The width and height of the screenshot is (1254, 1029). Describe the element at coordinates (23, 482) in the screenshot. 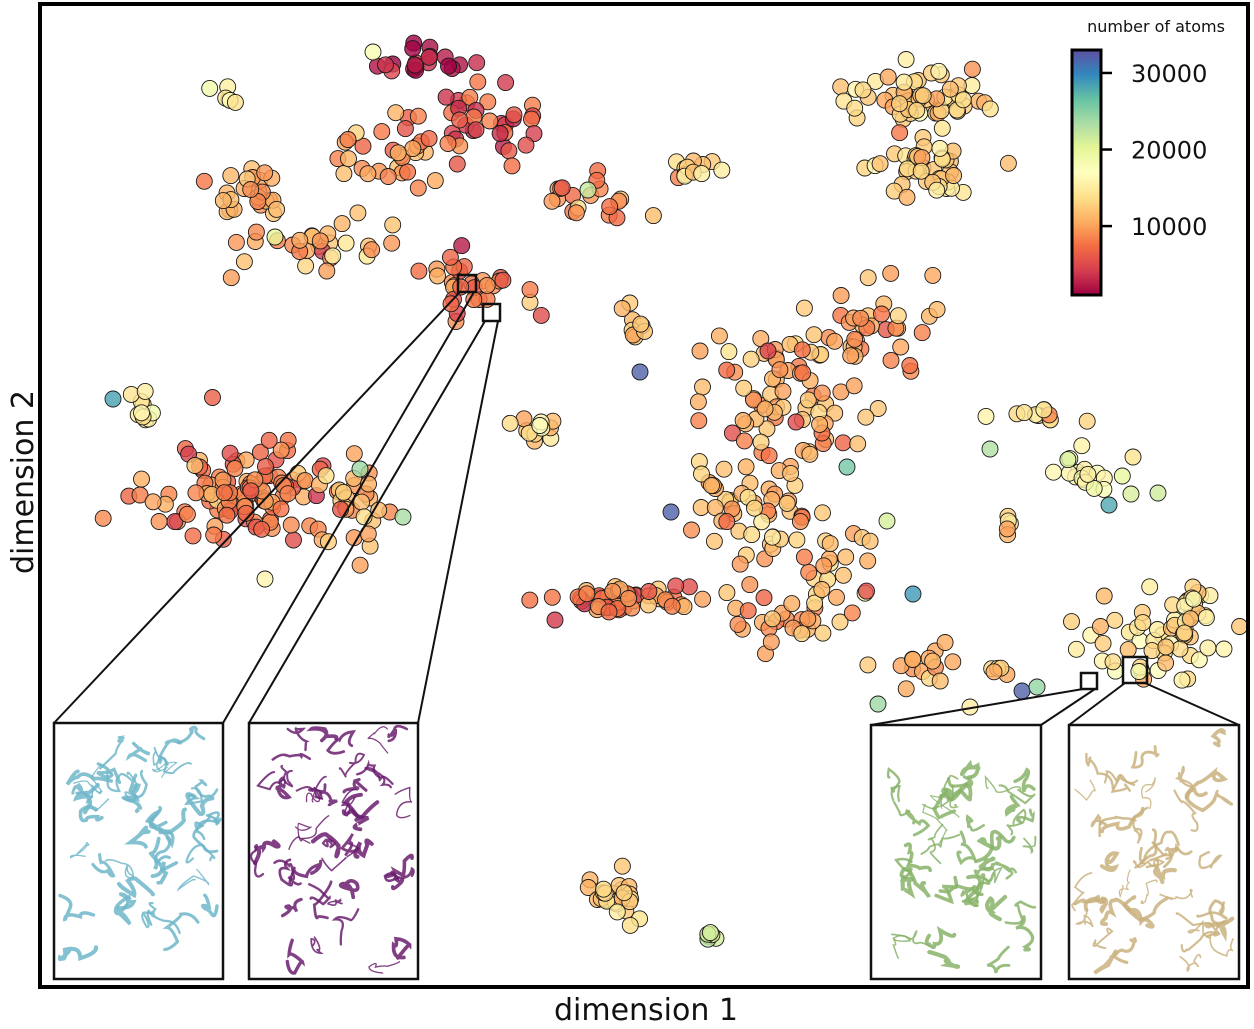

I see `y-axis-label: dimension 2` at that location.